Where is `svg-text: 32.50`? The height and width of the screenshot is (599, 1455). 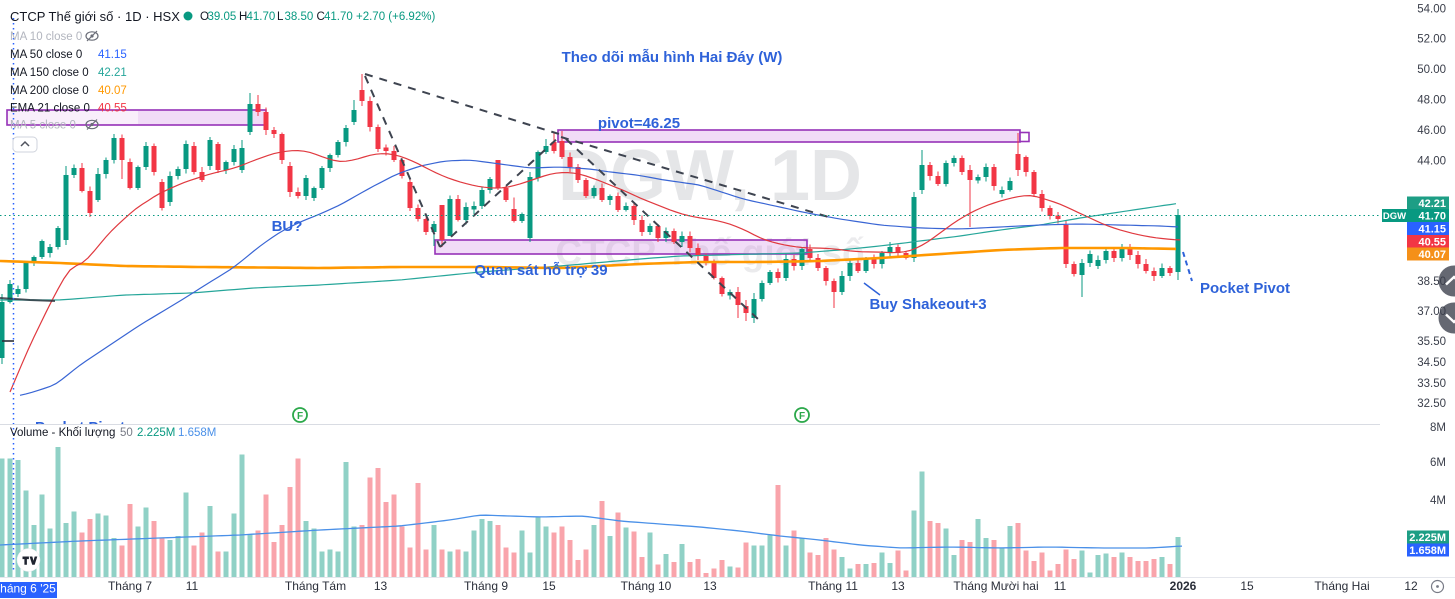
svg-text: 32.50 is located at coordinates (1431, 404).